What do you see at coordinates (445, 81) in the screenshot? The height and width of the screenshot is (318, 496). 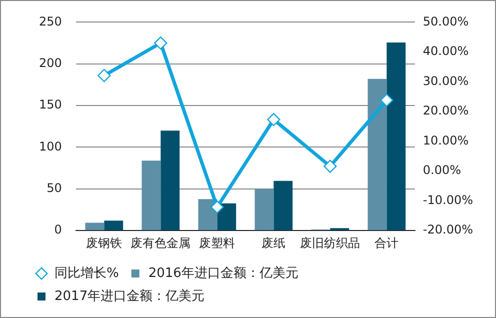 I see `y2-tick-label: 30.00%` at bounding box center [445, 81].